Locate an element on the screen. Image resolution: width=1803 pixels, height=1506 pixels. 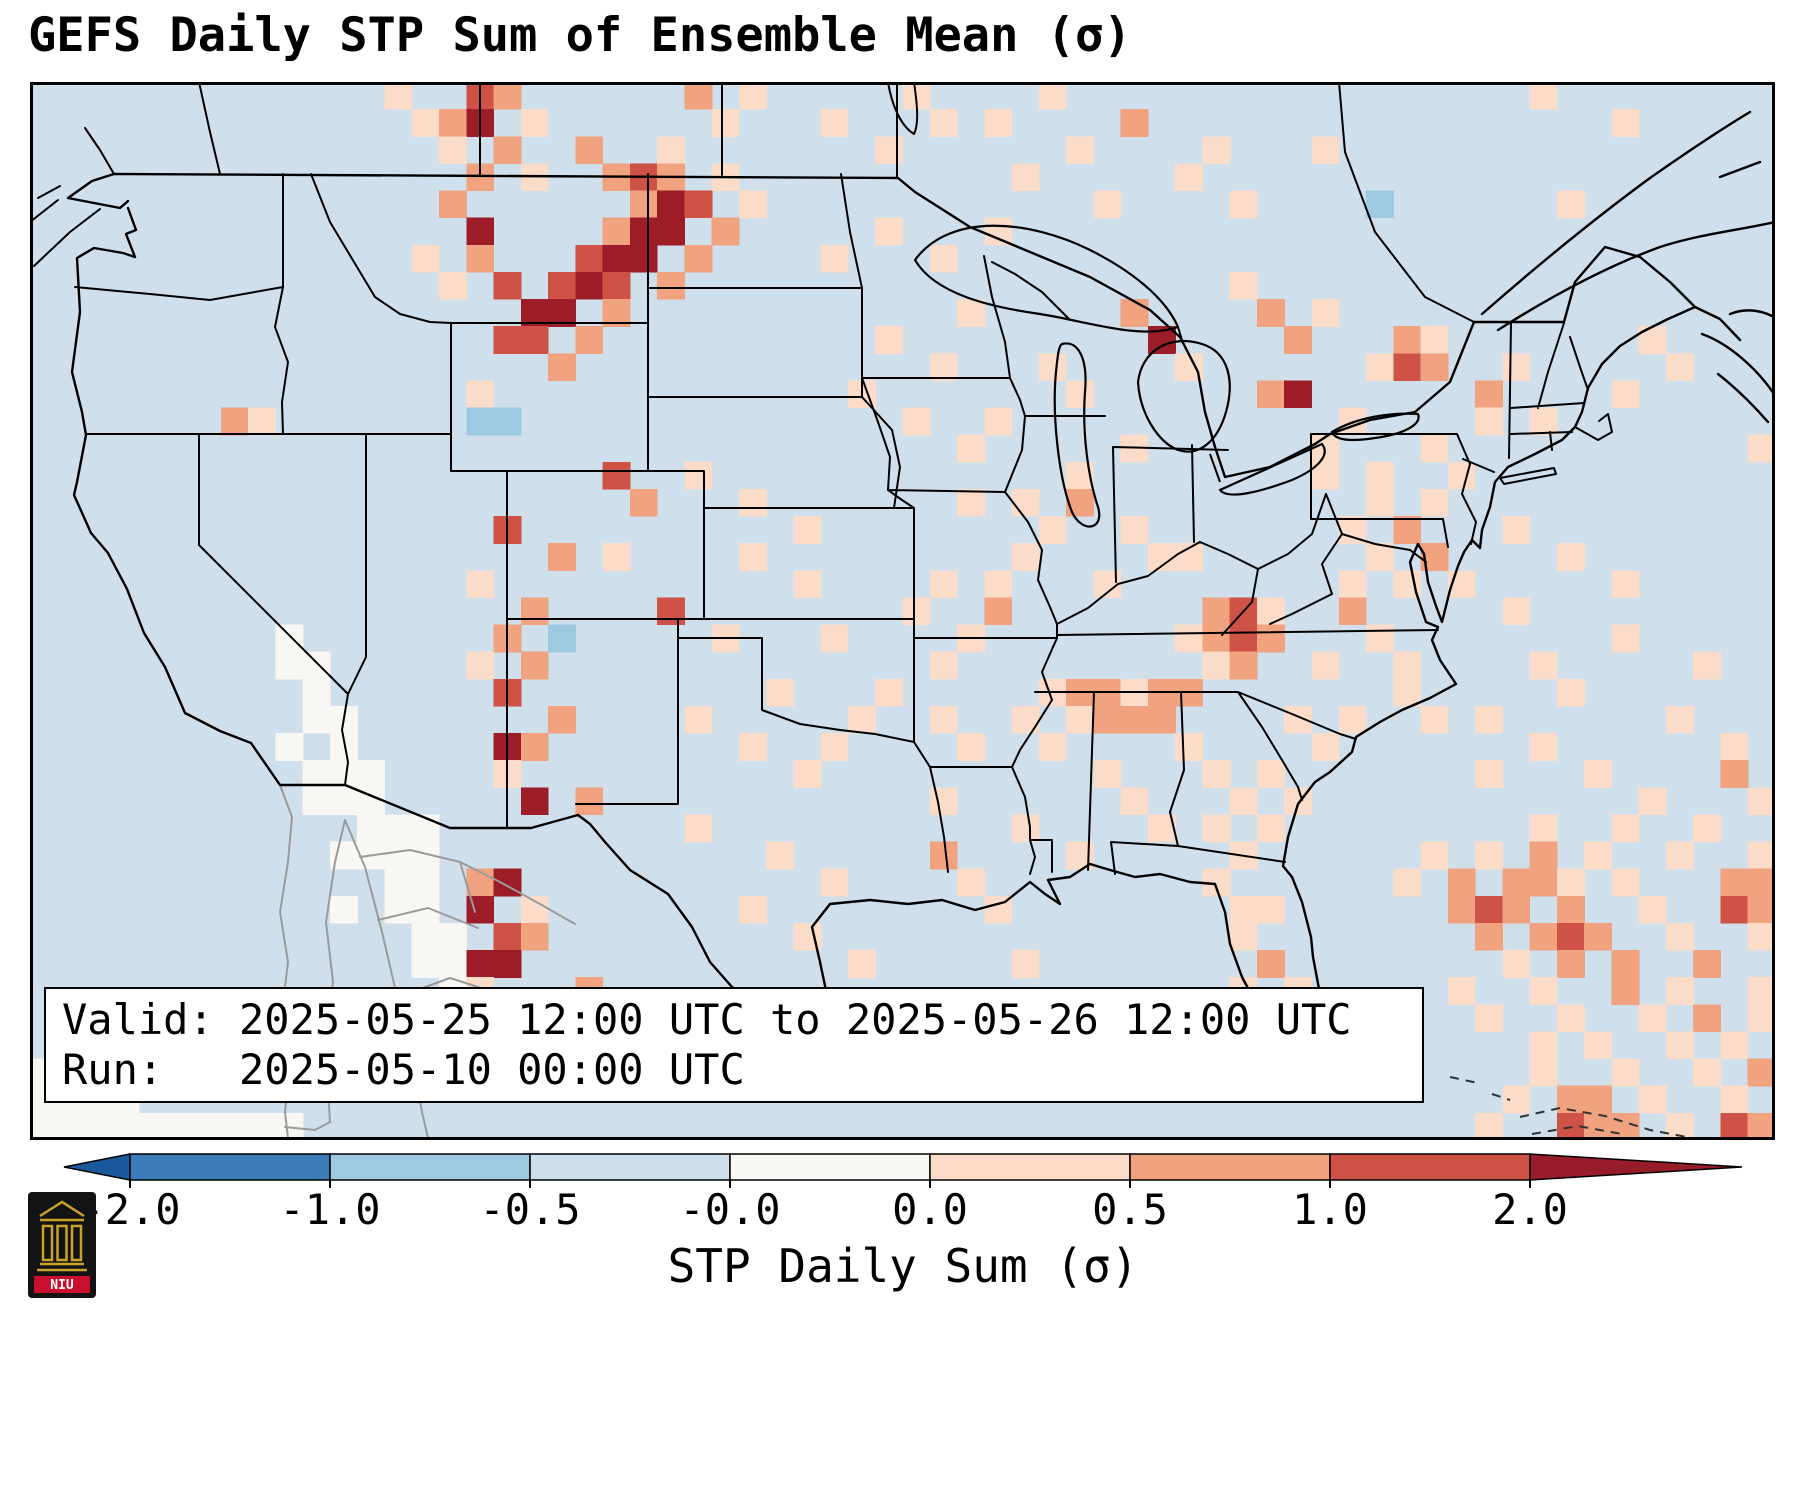
info-box-background is located at coordinates (734, 1045).